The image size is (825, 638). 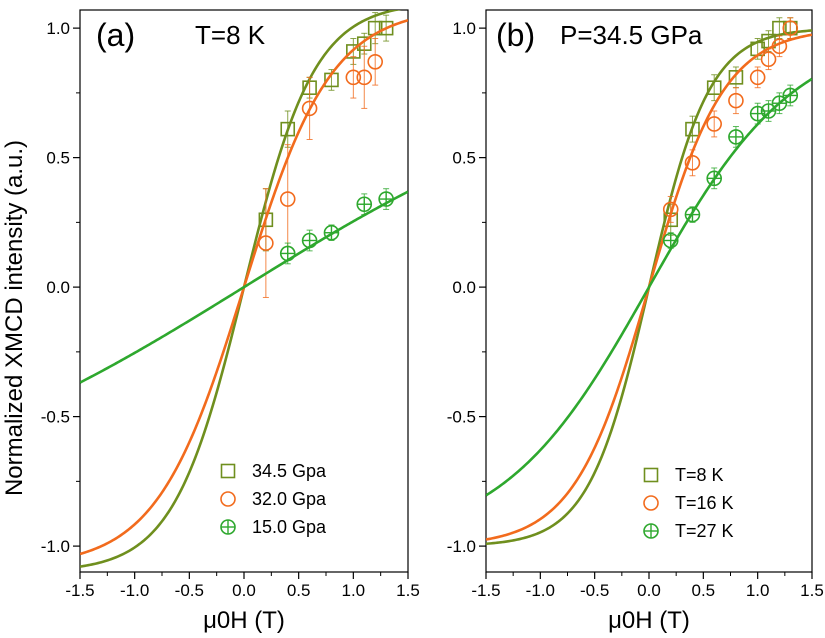 I want to click on panel-b-legend: T=8 K T=16 K T=27 K, so click(x=688, y=503).